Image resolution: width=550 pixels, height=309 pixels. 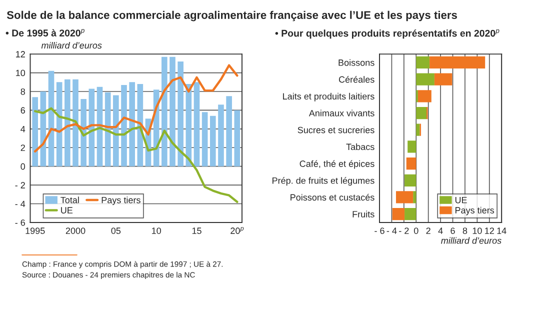 What do you see at coordinates (416, 231) in the screenshot?
I see `x-tick-label: 0` at bounding box center [416, 231].